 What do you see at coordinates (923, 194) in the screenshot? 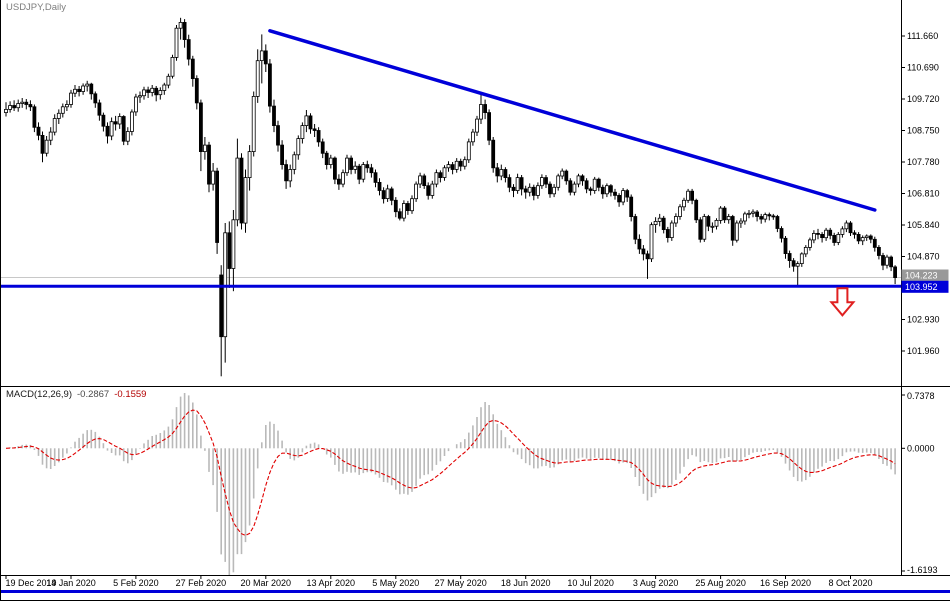
I see `svg-text: 106.810` at bounding box center [923, 194].